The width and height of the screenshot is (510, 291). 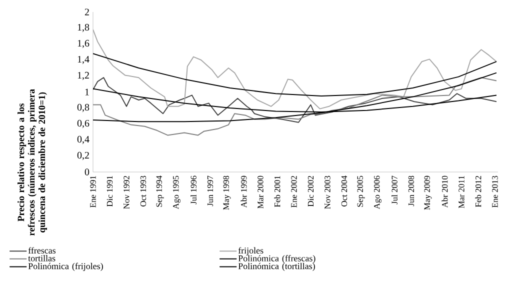 What do you see at coordinates (83, 124) in the screenshot?
I see `y-tick-label: 0,6` at bounding box center [83, 124].